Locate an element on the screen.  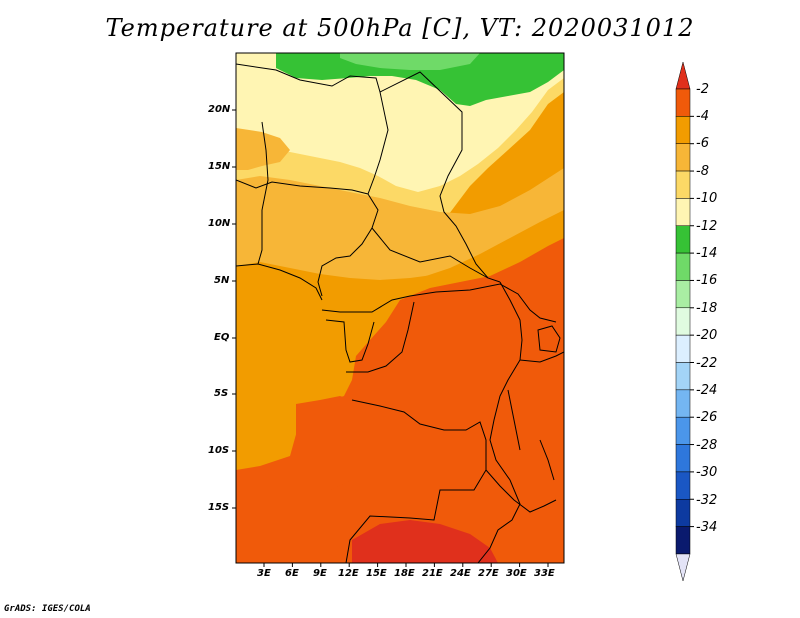
lon-label-18e: 18E is located at coordinates (404, 573).